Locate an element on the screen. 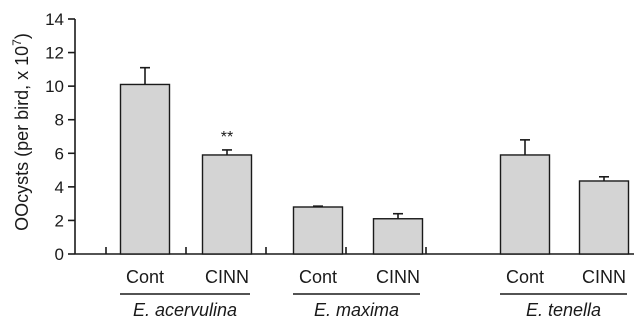 The height and width of the screenshot is (324, 634). y-axis-label: OOcysts (per bird, x 107) is located at coordinates (21, 132).